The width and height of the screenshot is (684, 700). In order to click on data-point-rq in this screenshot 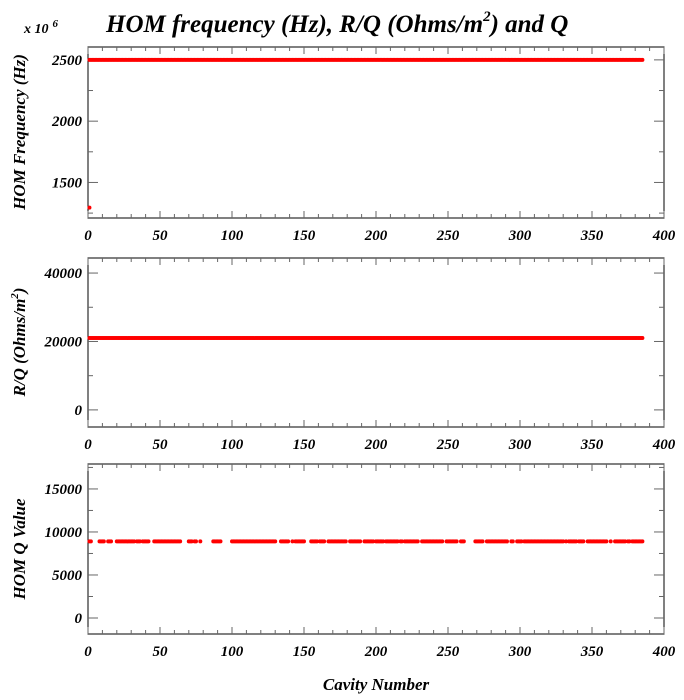, I will do `click(642, 338)`.